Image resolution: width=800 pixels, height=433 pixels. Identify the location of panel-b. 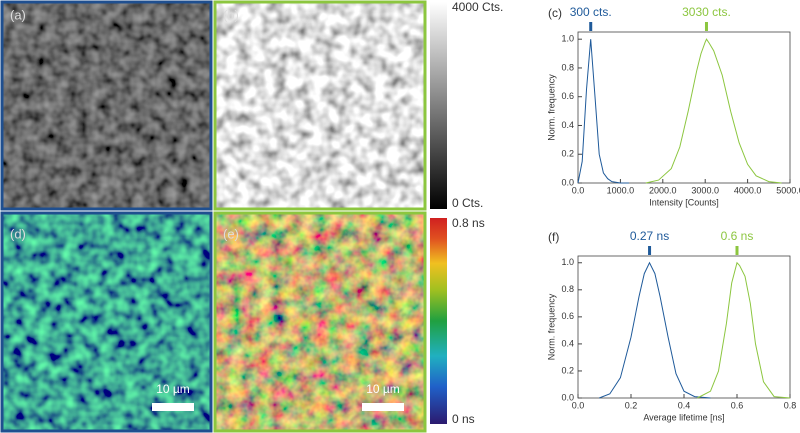
(320, 105).